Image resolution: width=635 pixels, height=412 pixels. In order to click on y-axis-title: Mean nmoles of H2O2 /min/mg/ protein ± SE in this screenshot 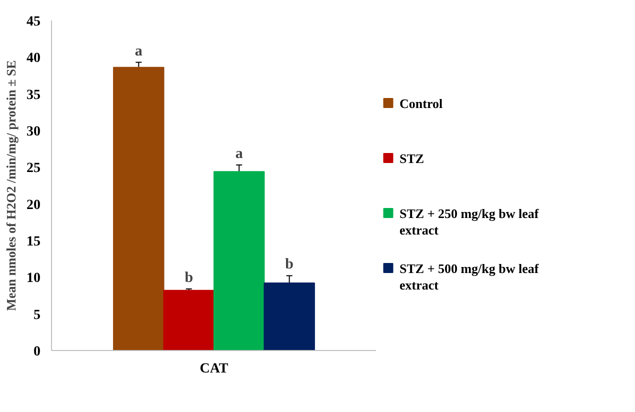, I will do `click(11, 185)`.